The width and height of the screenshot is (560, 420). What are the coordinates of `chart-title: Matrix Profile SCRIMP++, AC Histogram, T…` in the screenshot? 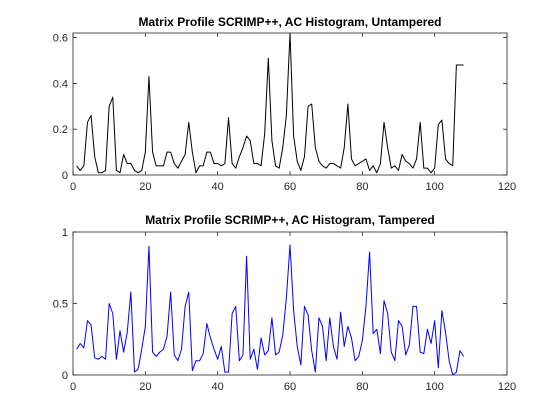 It's located at (289, 220).